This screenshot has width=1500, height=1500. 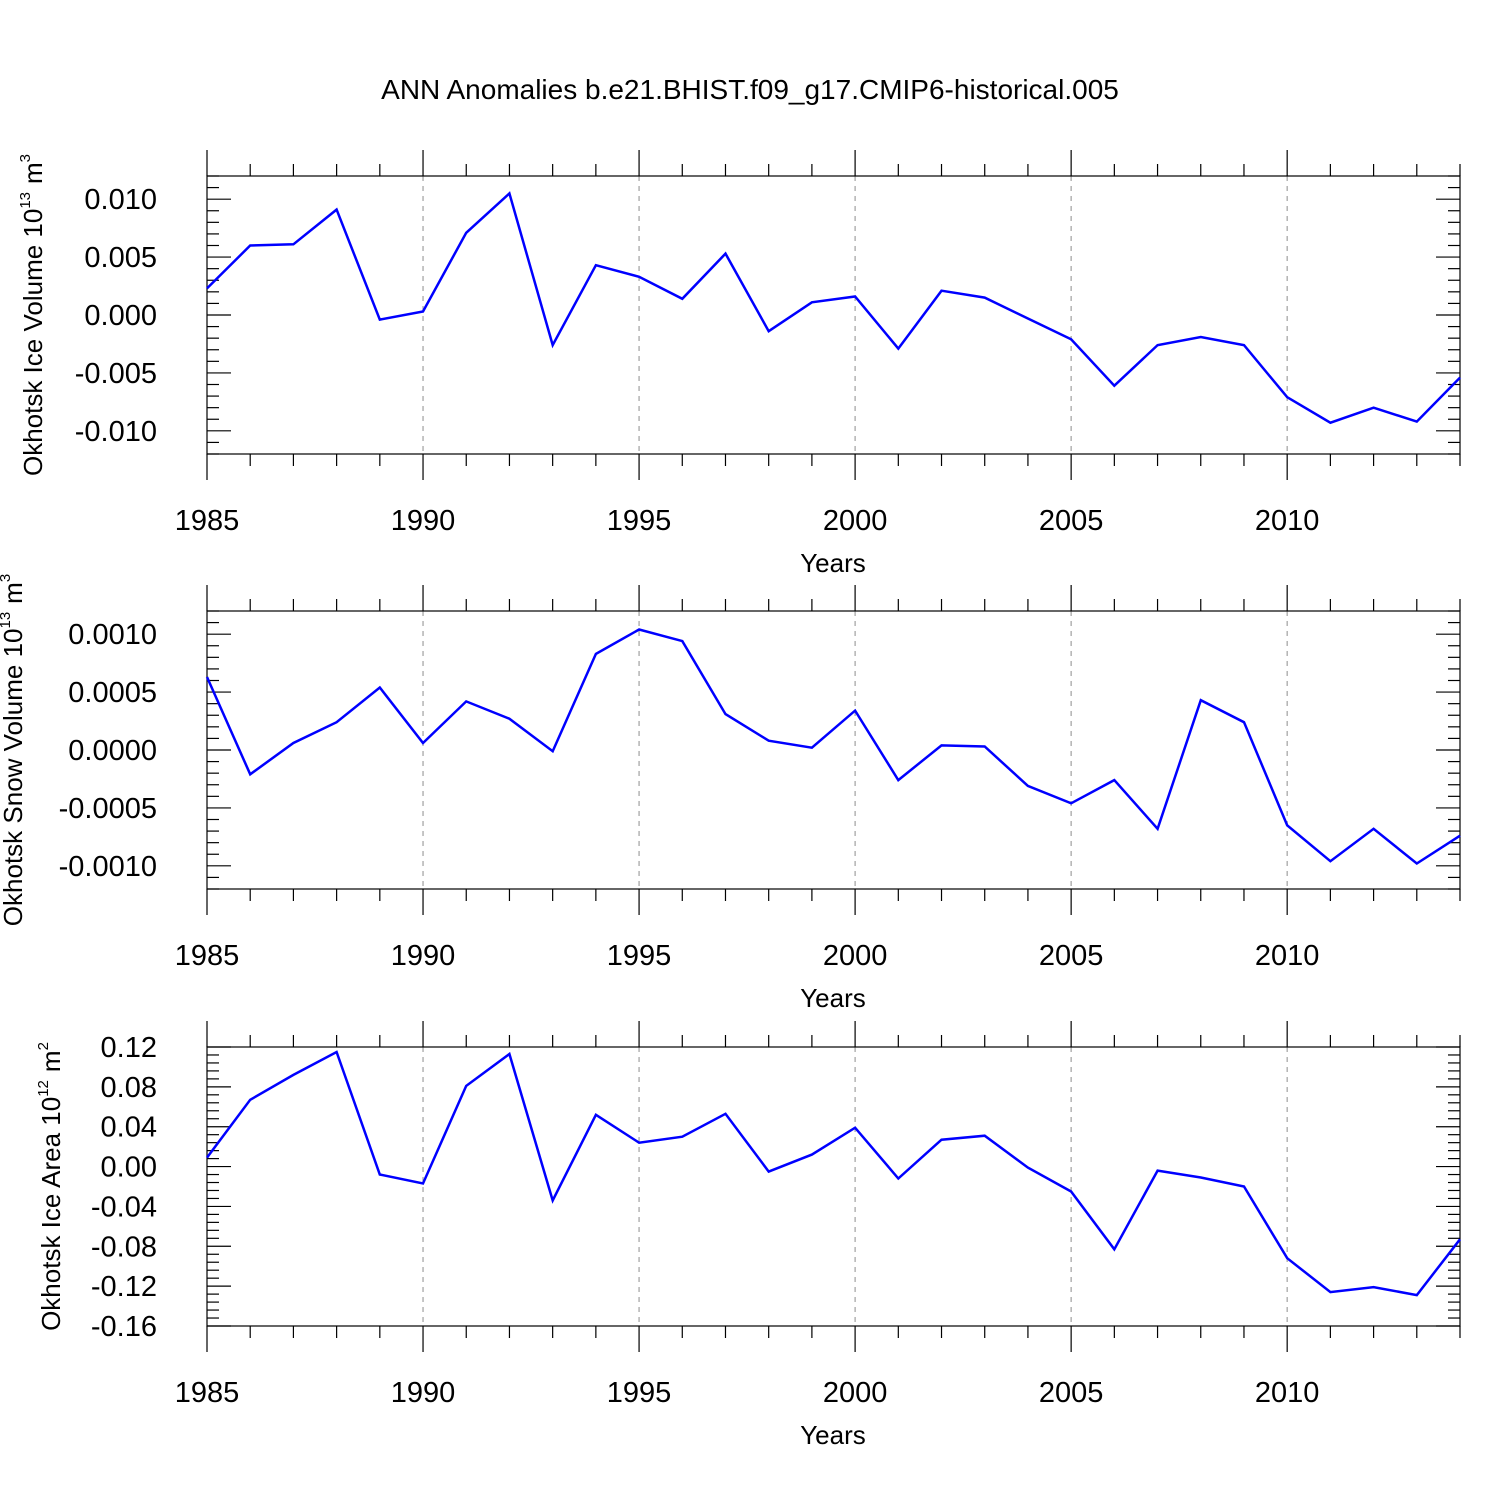 What do you see at coordinates (129, 1128) in the screenshot?
I see `y-tick-label: 0.04` at bounding box center [129, 1128].